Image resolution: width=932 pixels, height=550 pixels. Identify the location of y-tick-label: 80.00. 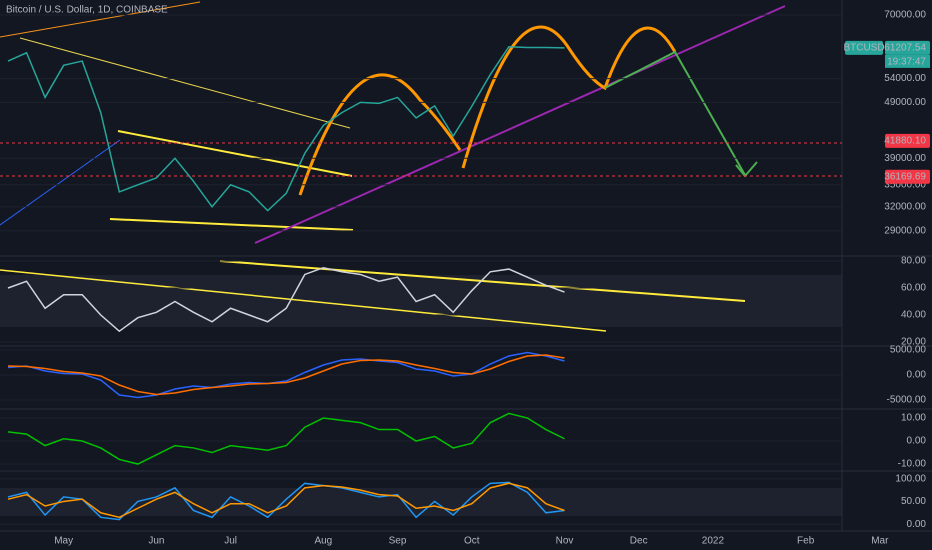
(913, 261).